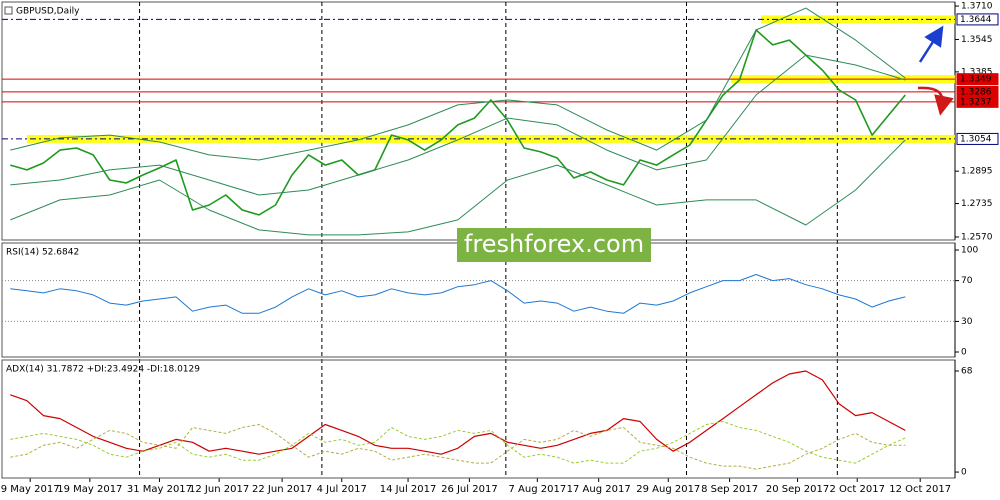 Image resolution: width=1000 pixels, height=500 pixels. Describe the element at coordinates (920, 489) in the screenshot. I see `x-tick-label: 12 Oct 2017` at that location.